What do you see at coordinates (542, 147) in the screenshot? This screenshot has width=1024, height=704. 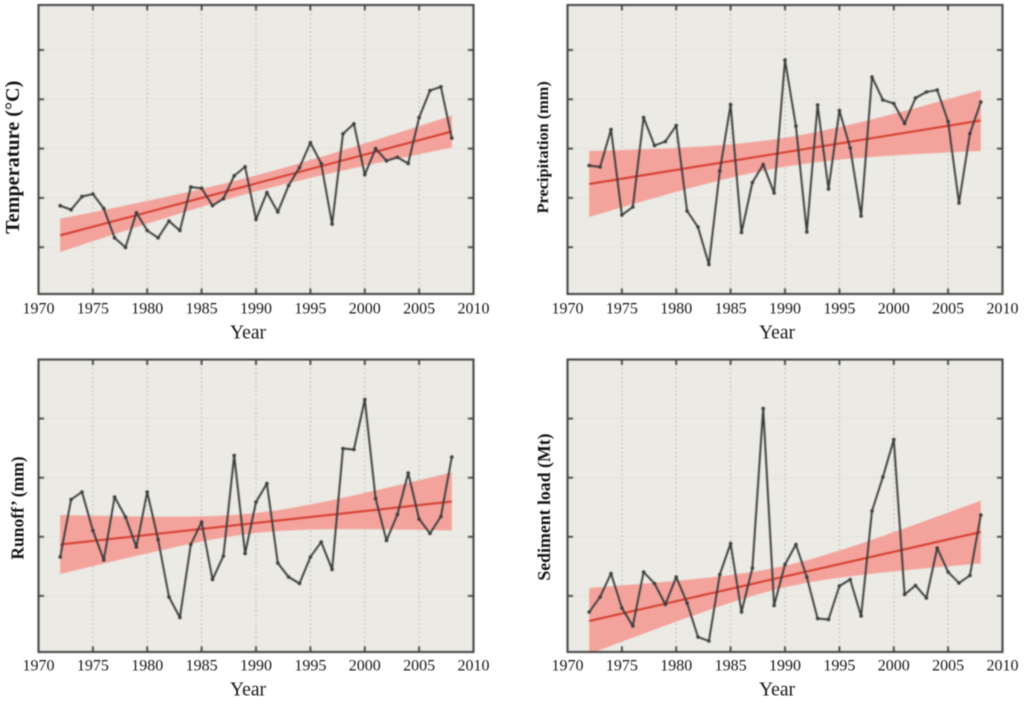 I see `svg-text: Precipitation (mm)` at bounding box center [542, 147].